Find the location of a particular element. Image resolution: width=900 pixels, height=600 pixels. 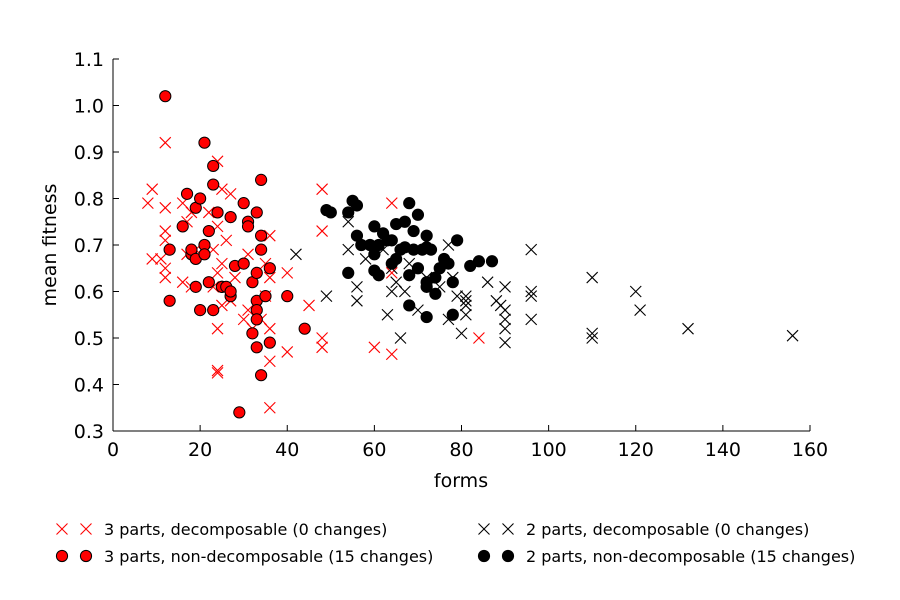

x-tick-label: 80 is located at coordinates (461, 450).